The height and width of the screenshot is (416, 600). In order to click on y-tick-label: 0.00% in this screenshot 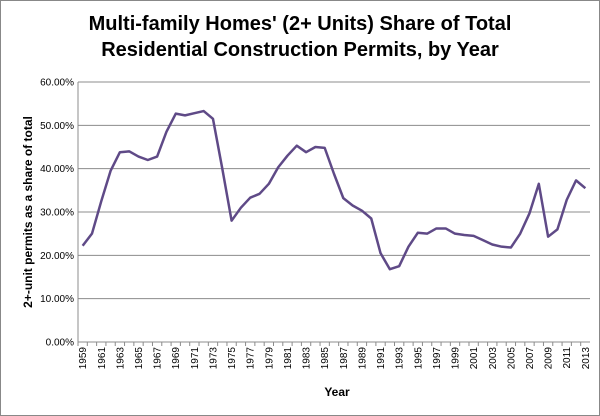, I will do `click(60, 343)`.